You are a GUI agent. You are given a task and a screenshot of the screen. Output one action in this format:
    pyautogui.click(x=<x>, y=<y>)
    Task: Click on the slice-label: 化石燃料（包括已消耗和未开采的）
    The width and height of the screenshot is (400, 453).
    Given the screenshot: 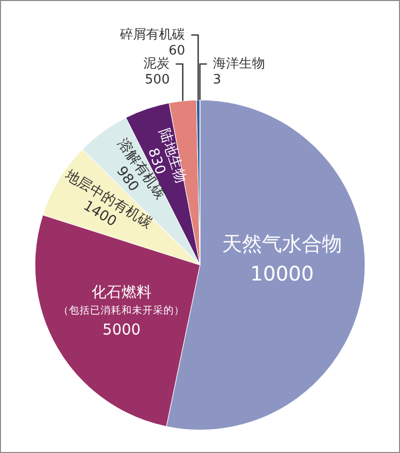 What is the action you would take?
    pyautogui.click(x=121, y=299)
    